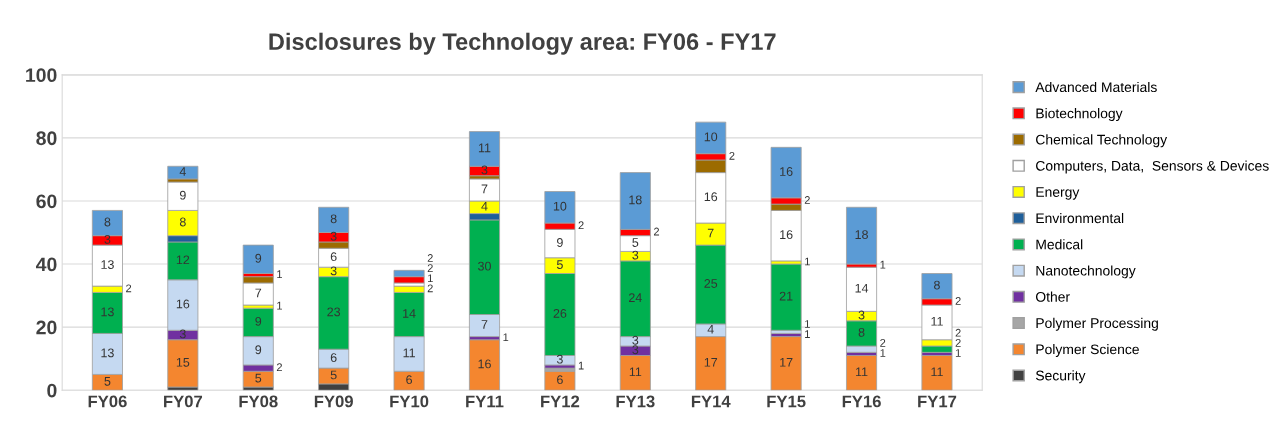  What do you see at coordinates (635, 401) in the screenshot?
I see `x-tick-label: FY13` at bounding box center [635, 401].